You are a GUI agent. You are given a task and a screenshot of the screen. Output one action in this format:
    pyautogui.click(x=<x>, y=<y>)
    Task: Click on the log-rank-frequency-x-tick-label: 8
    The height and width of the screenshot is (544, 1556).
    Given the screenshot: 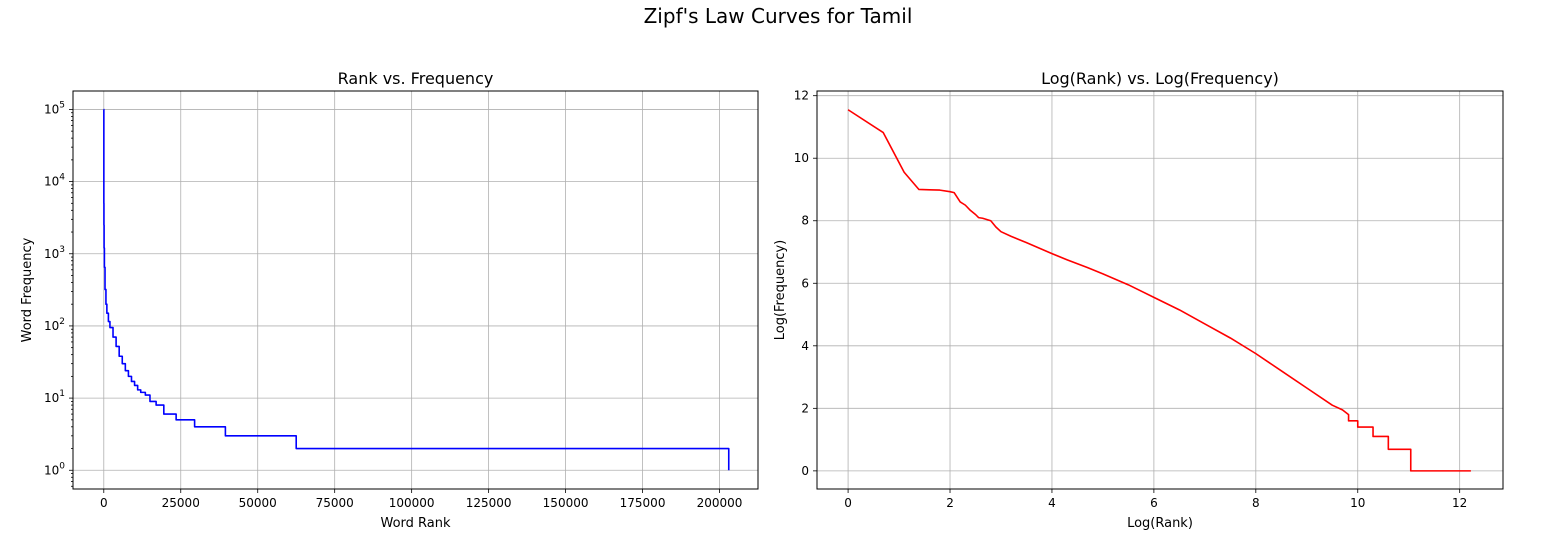 What is the action you would take?
    pyautogui.click(x=1256, y=503)
    